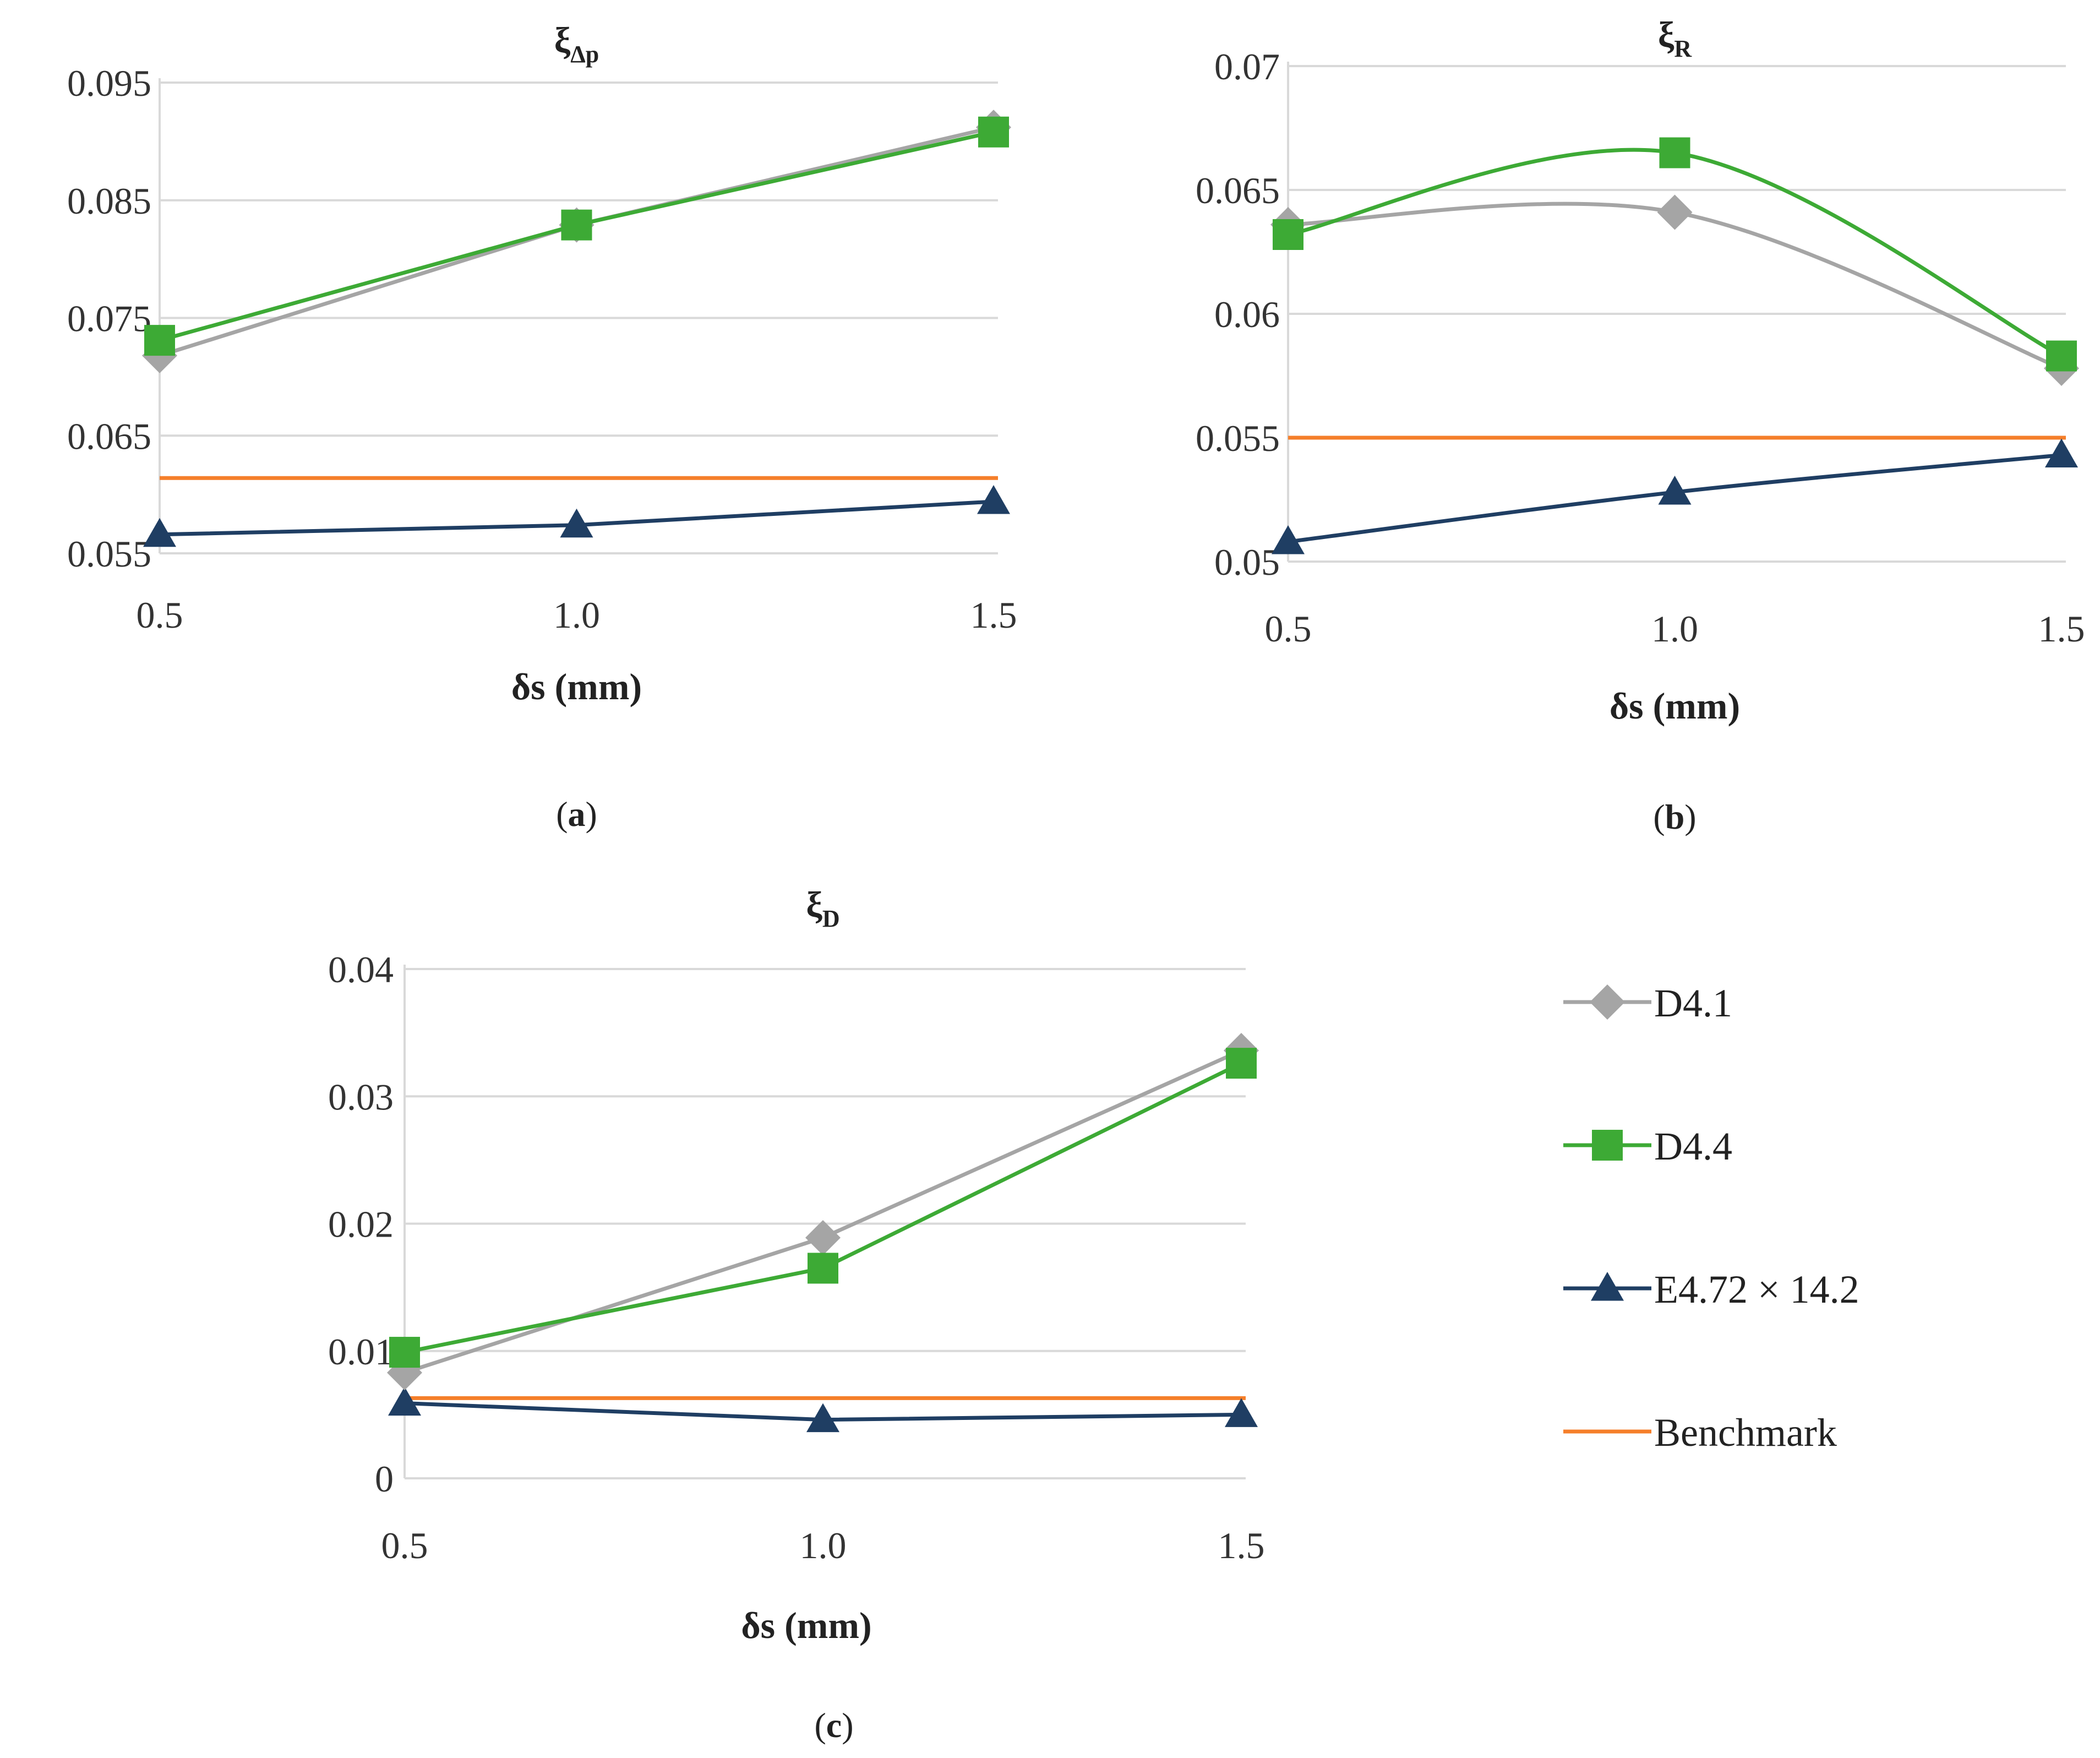 This screenshot has height=1758, width=2100. I want to click on chart-c-title: ξD, so click(822, 908).